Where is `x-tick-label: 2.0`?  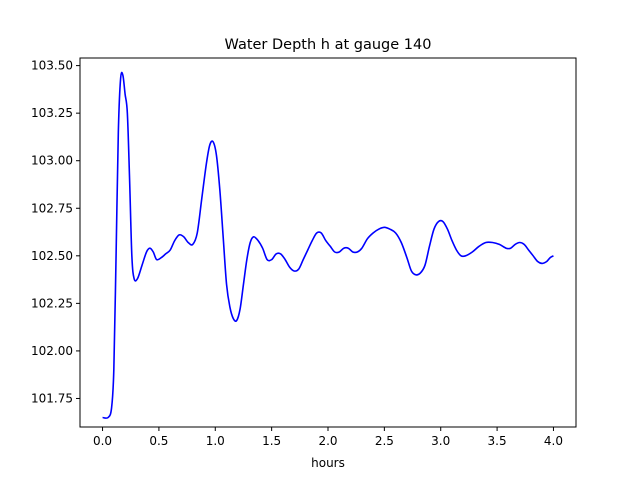 x-tick-label: 2.0 is located at coordinates (327, 441).